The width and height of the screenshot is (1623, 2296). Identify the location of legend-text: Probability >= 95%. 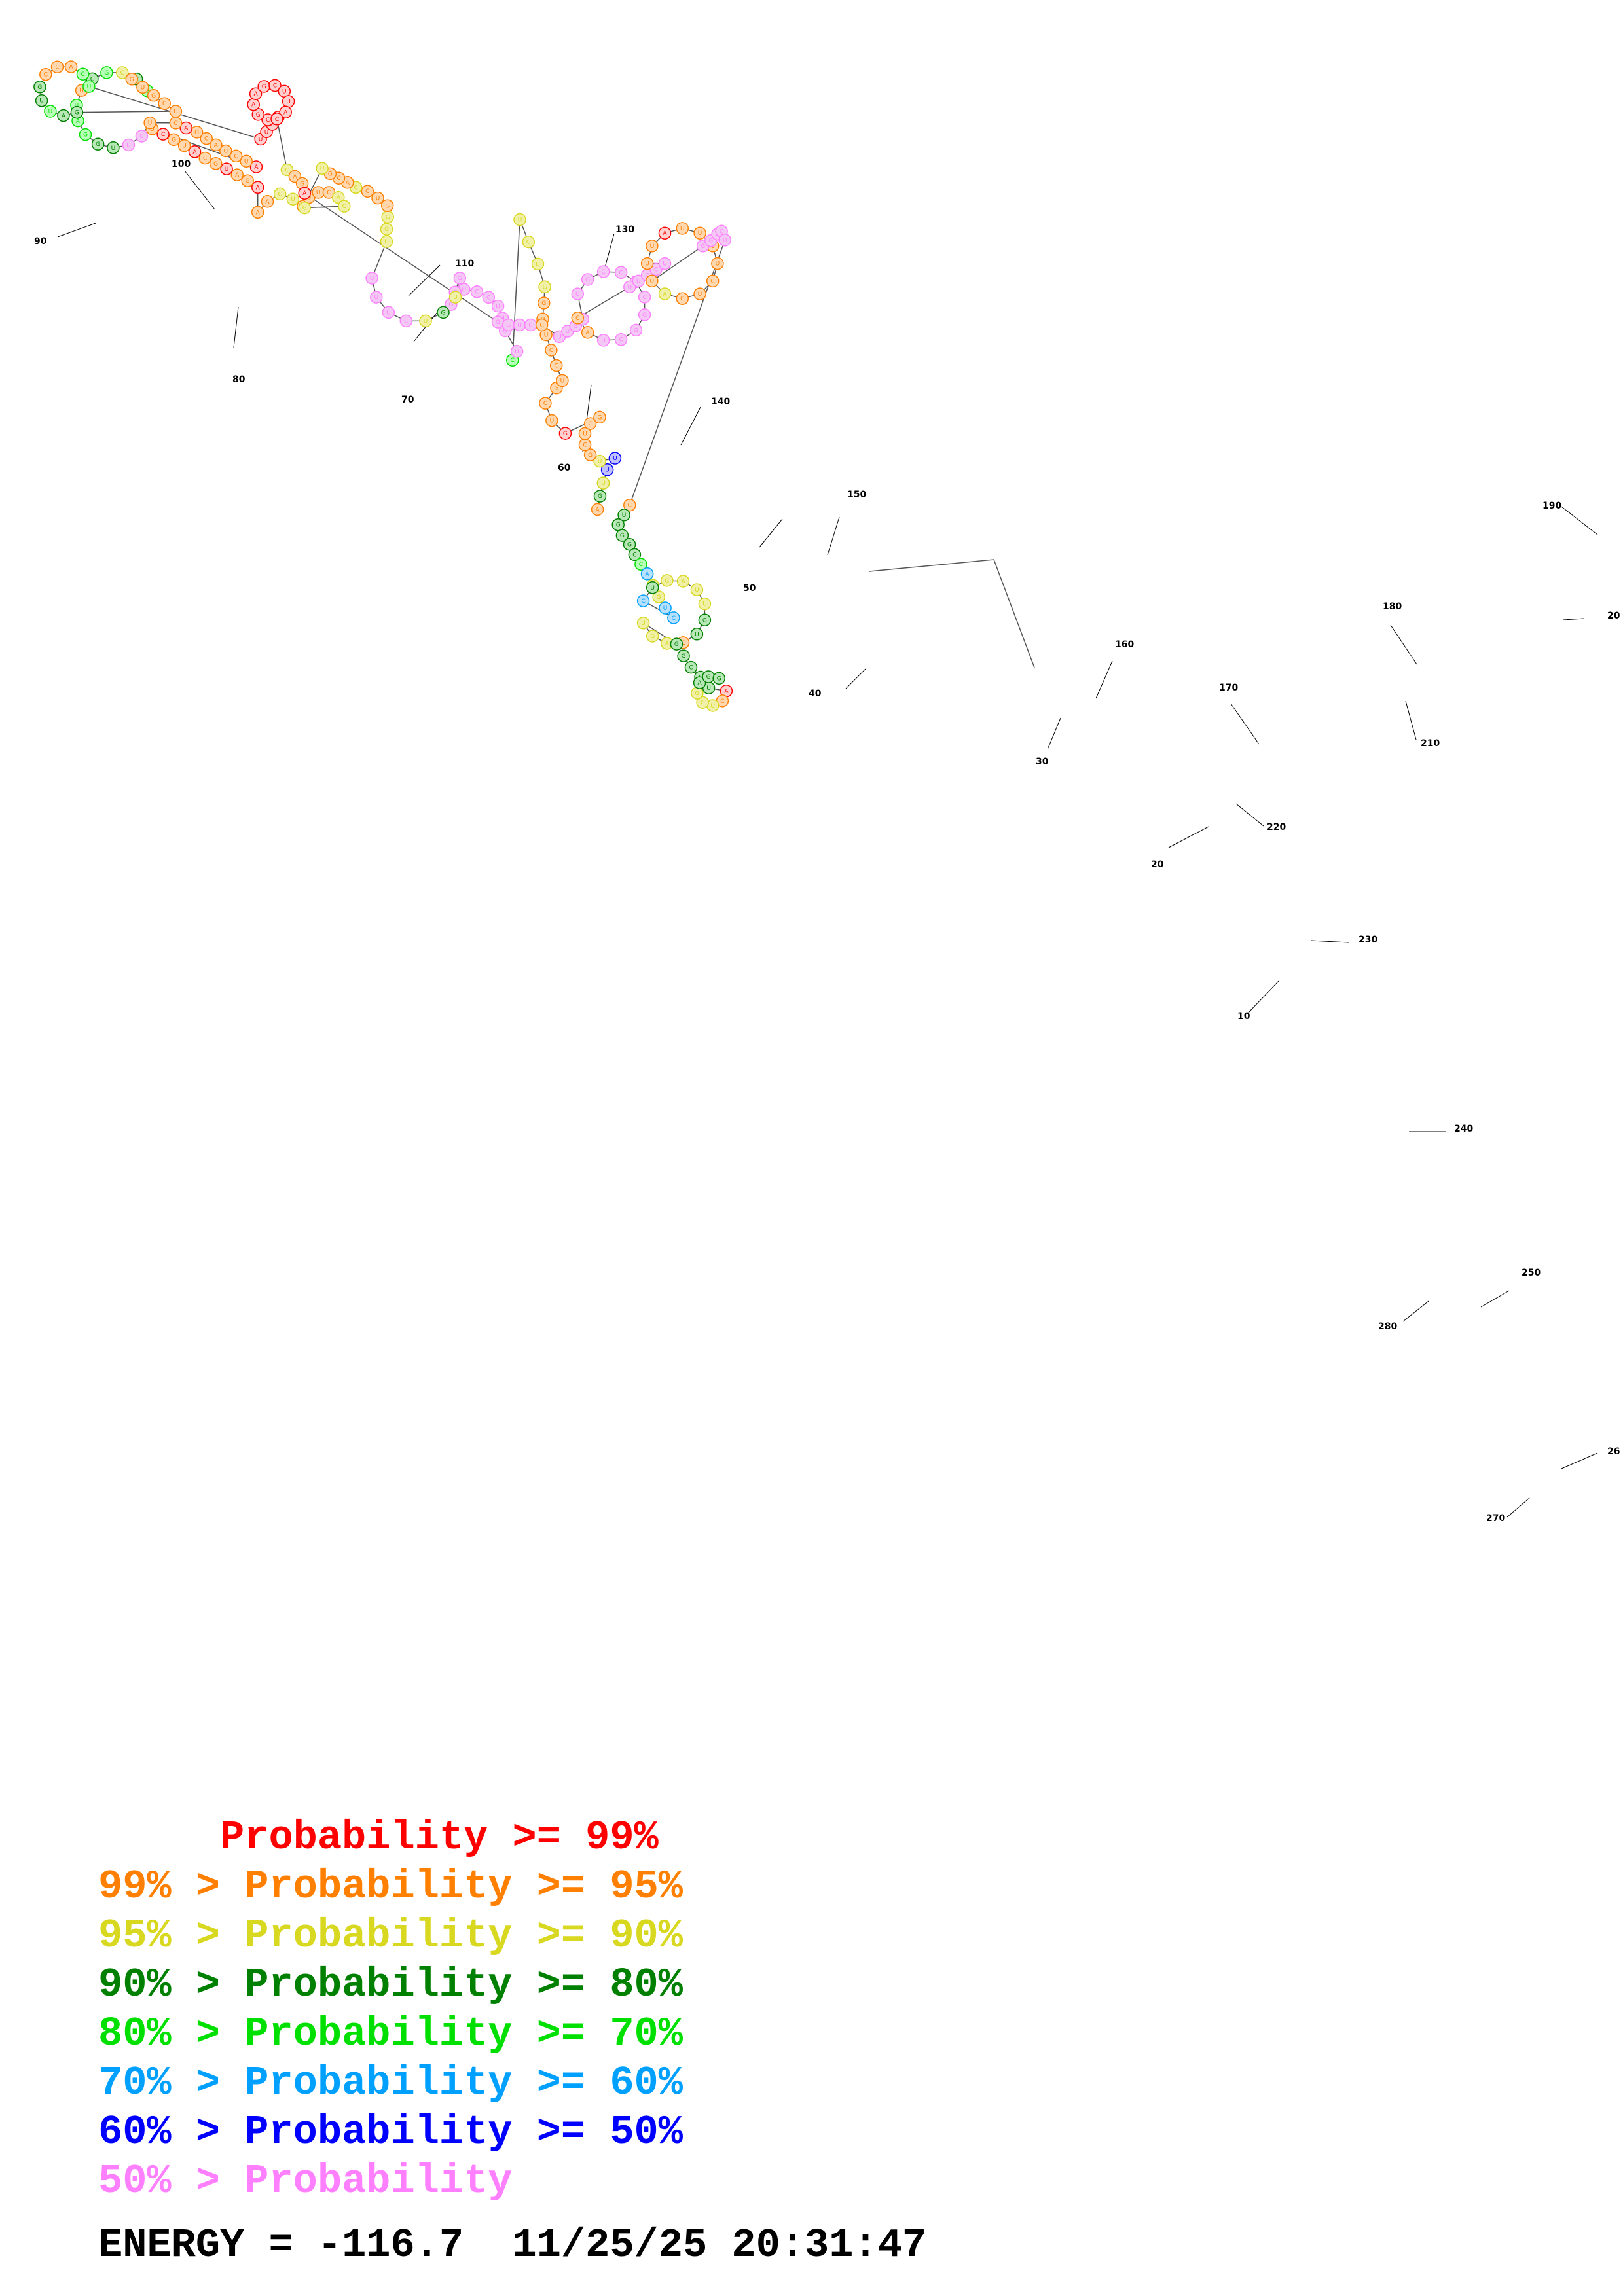
(463, 1886).